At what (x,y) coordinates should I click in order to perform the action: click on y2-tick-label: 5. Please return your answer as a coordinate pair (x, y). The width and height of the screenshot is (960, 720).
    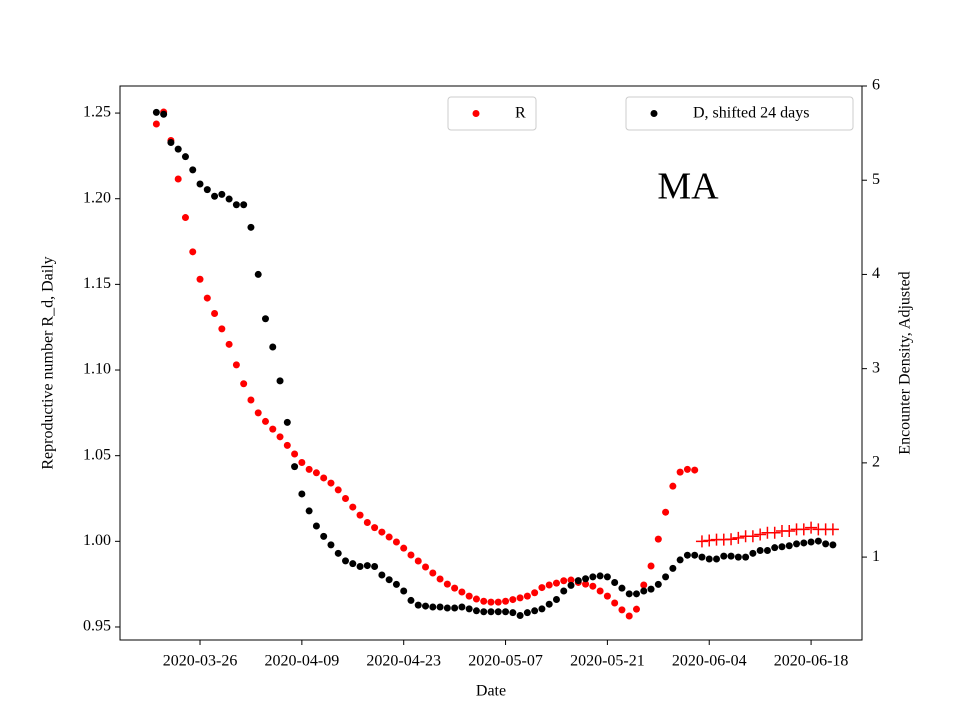
    Looking at the image, I should click on (876, 179).